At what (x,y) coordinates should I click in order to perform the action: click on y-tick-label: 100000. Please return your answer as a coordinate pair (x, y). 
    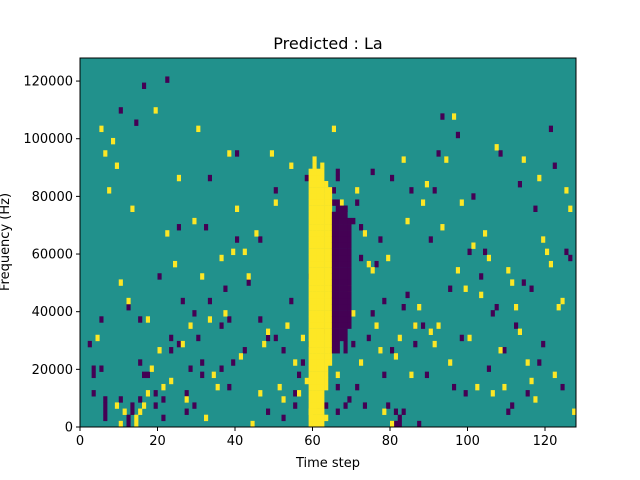
    Looking at the image, I should click on (48, 139).